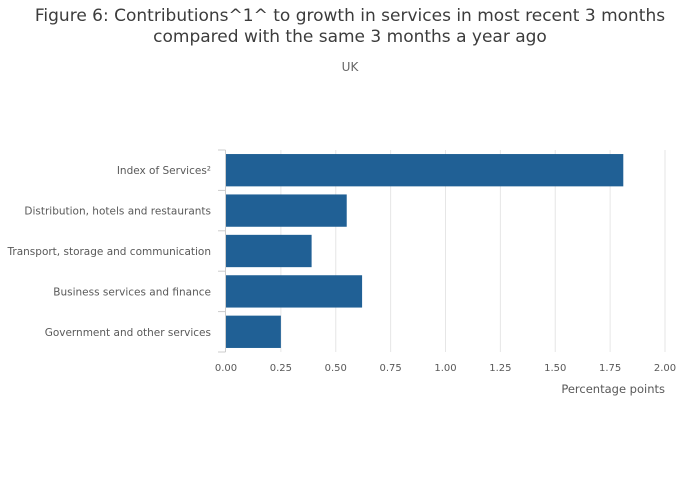 This screenshot has width=700, height=502. What do you see at coordinates (445, 368) in the screenshot?
I see `x-tick-label: 1.00` at bounding box center [445, 368].